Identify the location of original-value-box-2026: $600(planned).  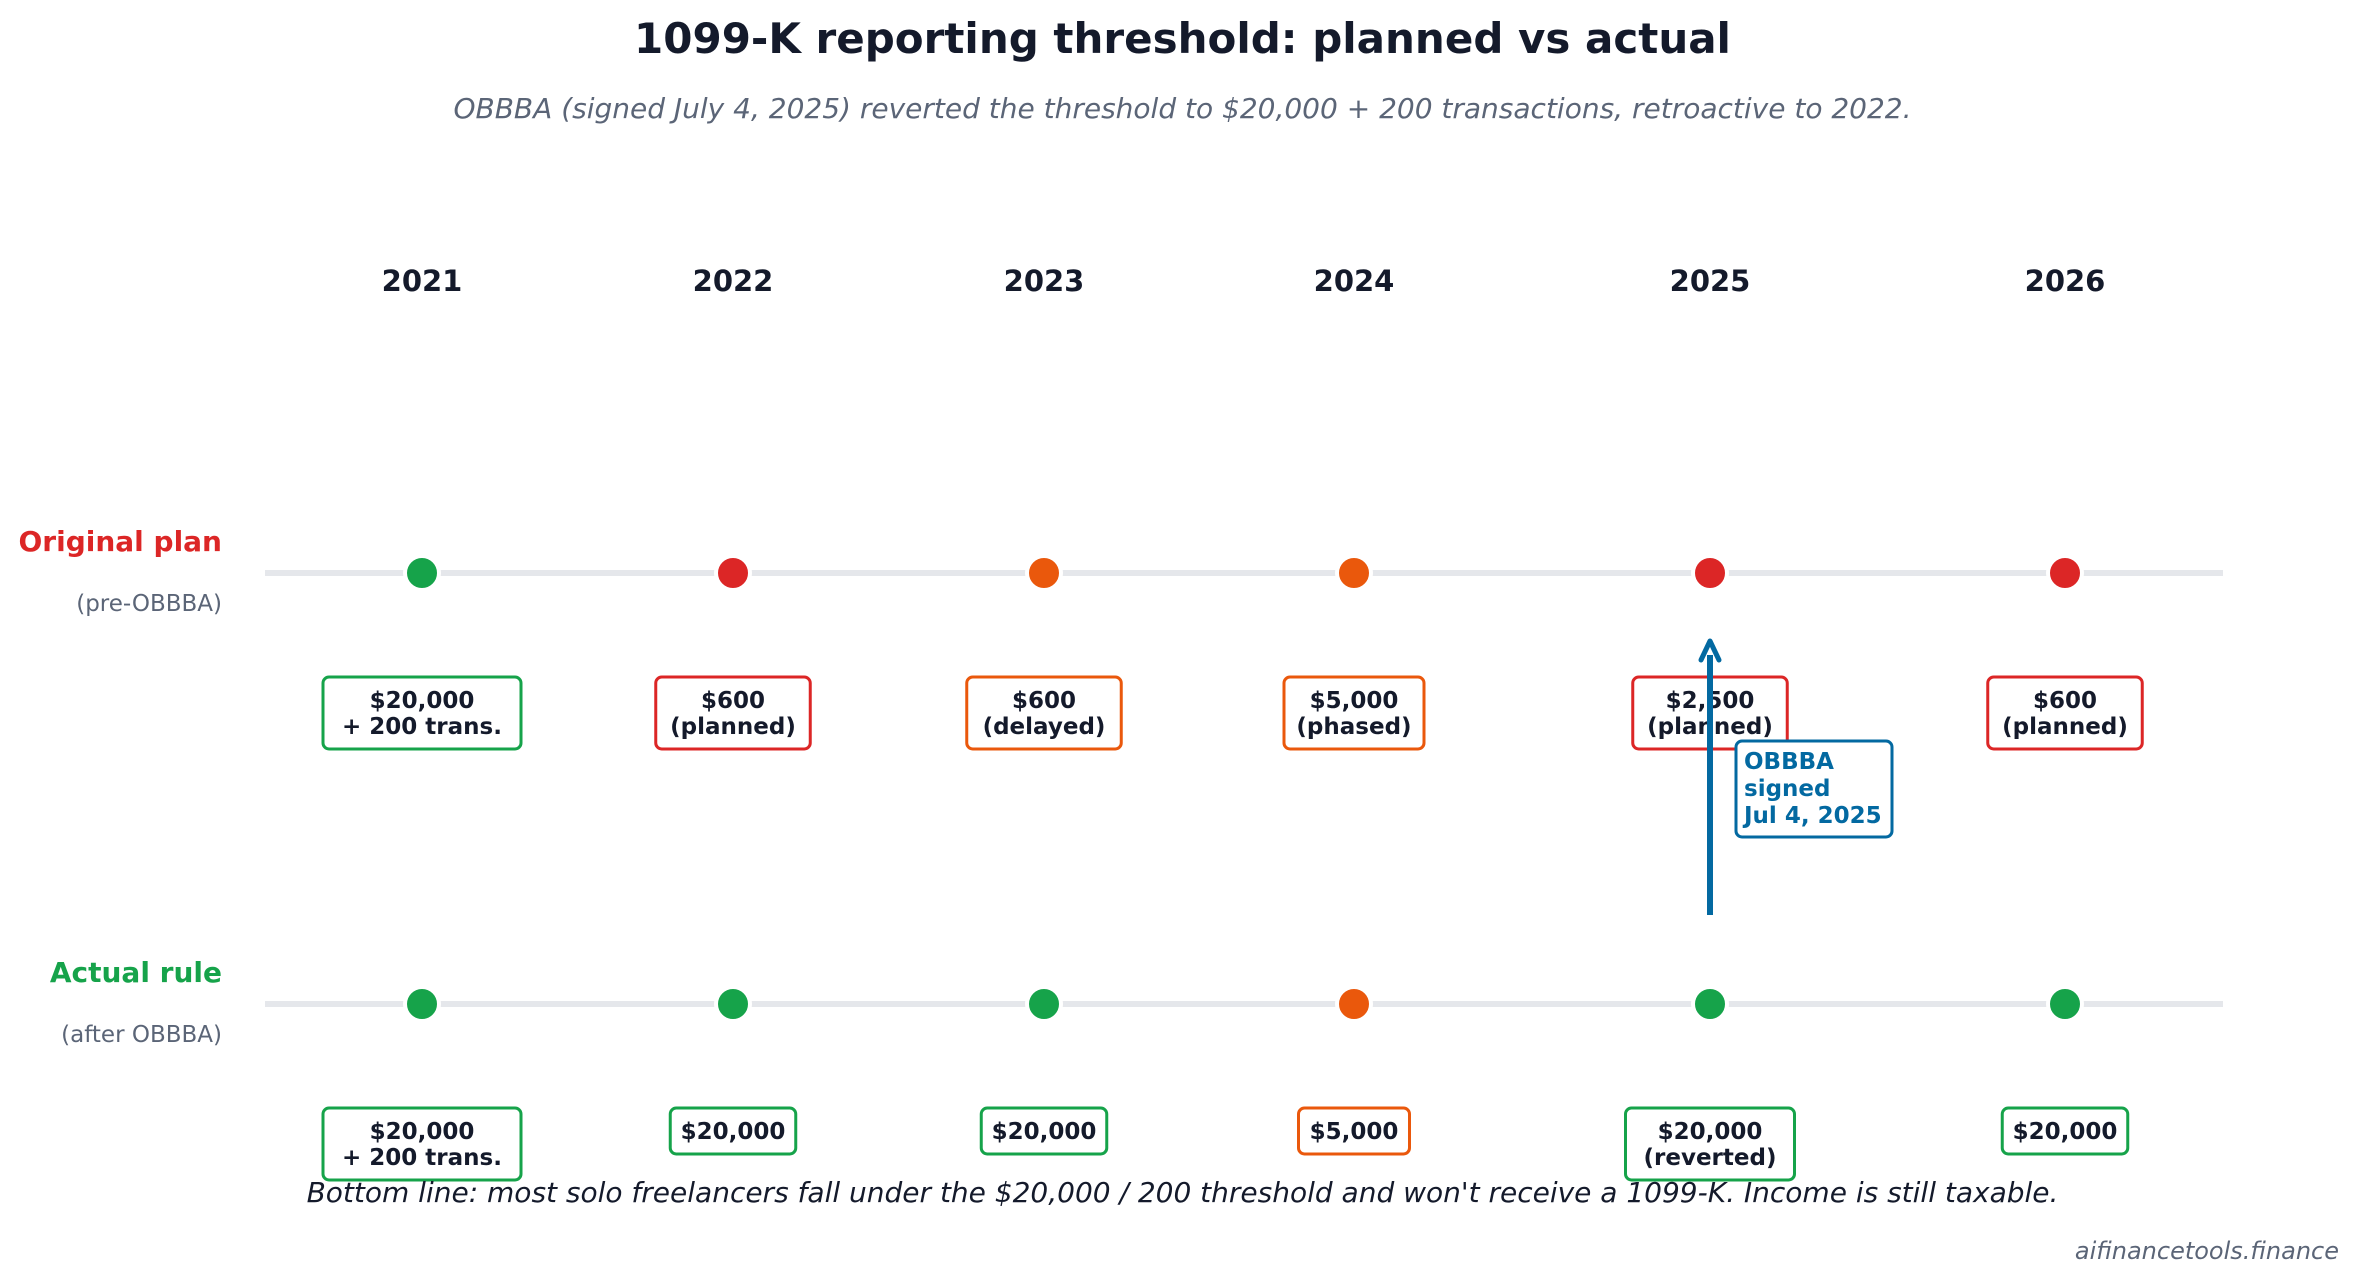
(2065, 713).